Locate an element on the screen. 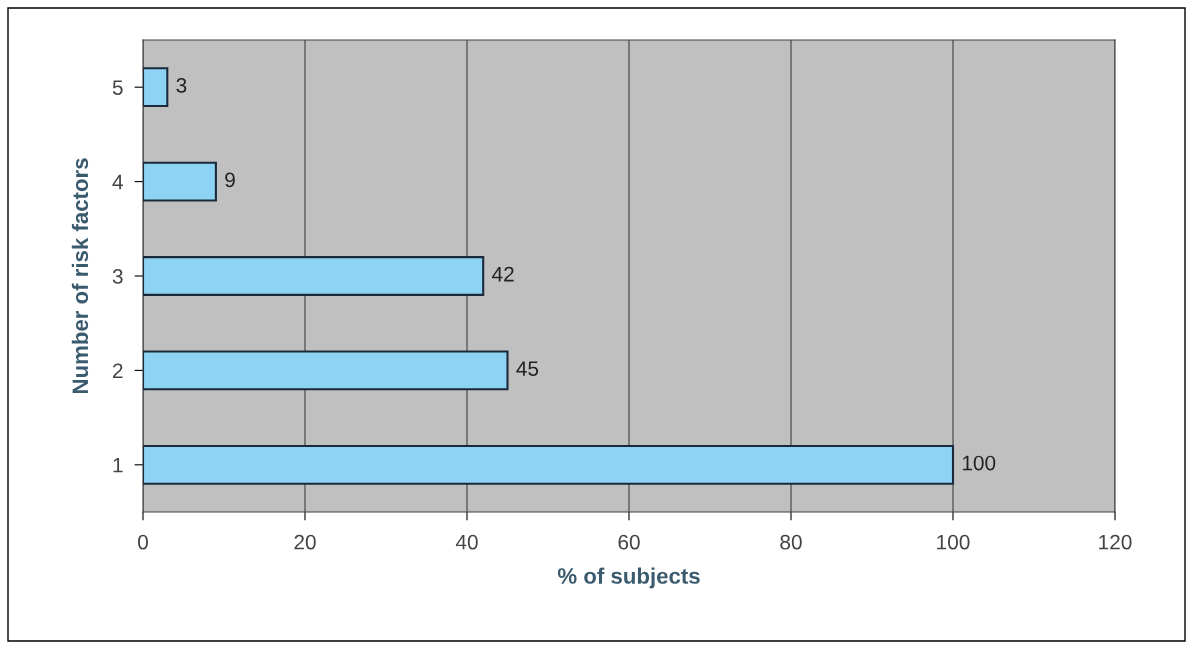 The width and height of the screenshot is (1193, 649). x-tick-label: 60 is located at coordinates (629, 542).